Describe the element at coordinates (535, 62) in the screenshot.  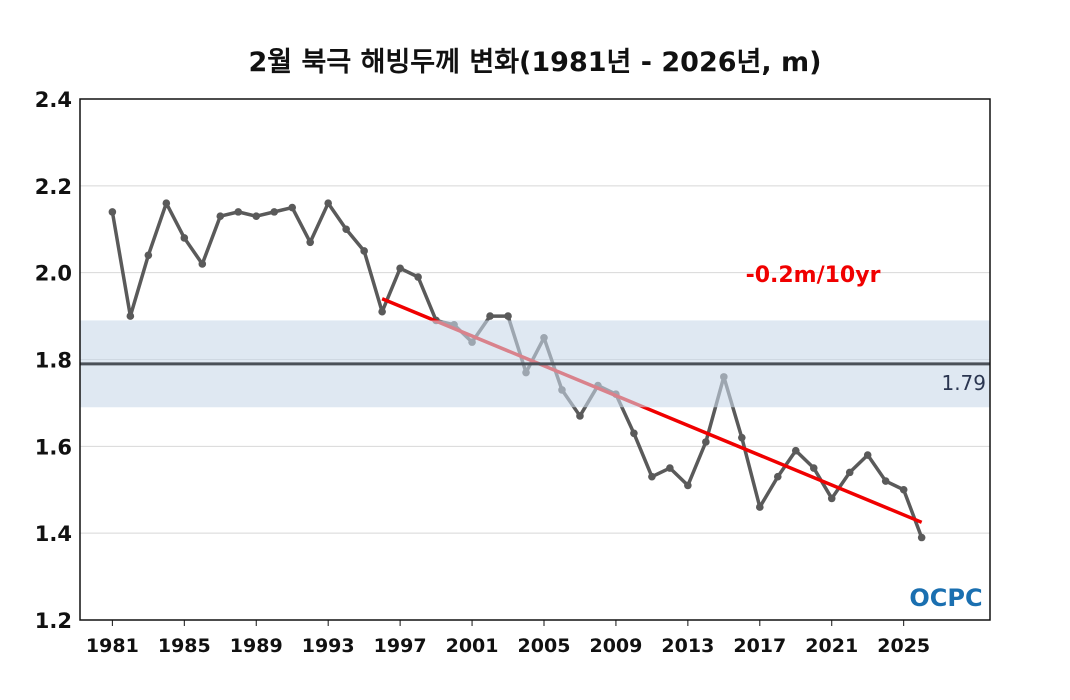
I see `chart-title: 2월 북극 해빙두께 변화(1981년 - 2026년, m)` at that location.